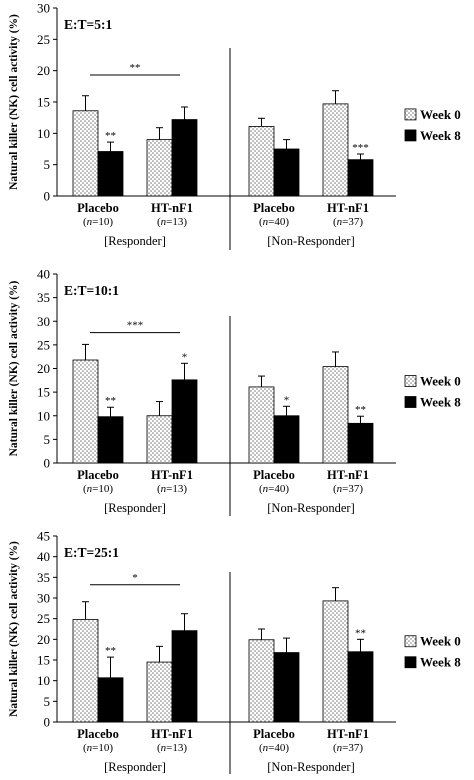 The width and height of the screenshot is (474, 780). I want to click on effector-target-ratio-label: E:T=10:1, so click(91, 290).